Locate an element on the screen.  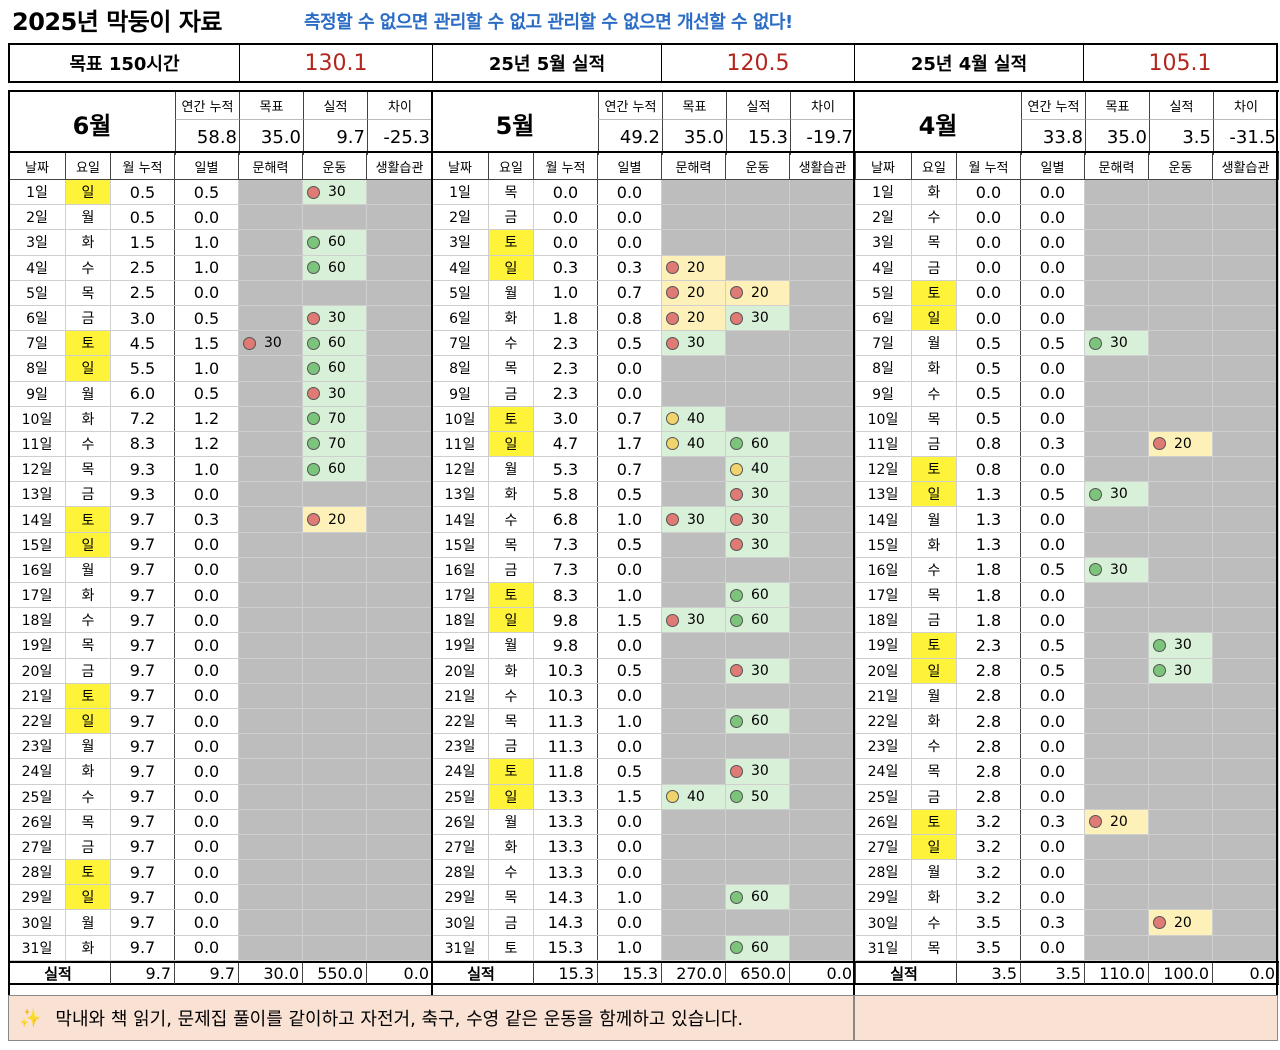
date-cell: 9일 is located at coordinates (37, 393).